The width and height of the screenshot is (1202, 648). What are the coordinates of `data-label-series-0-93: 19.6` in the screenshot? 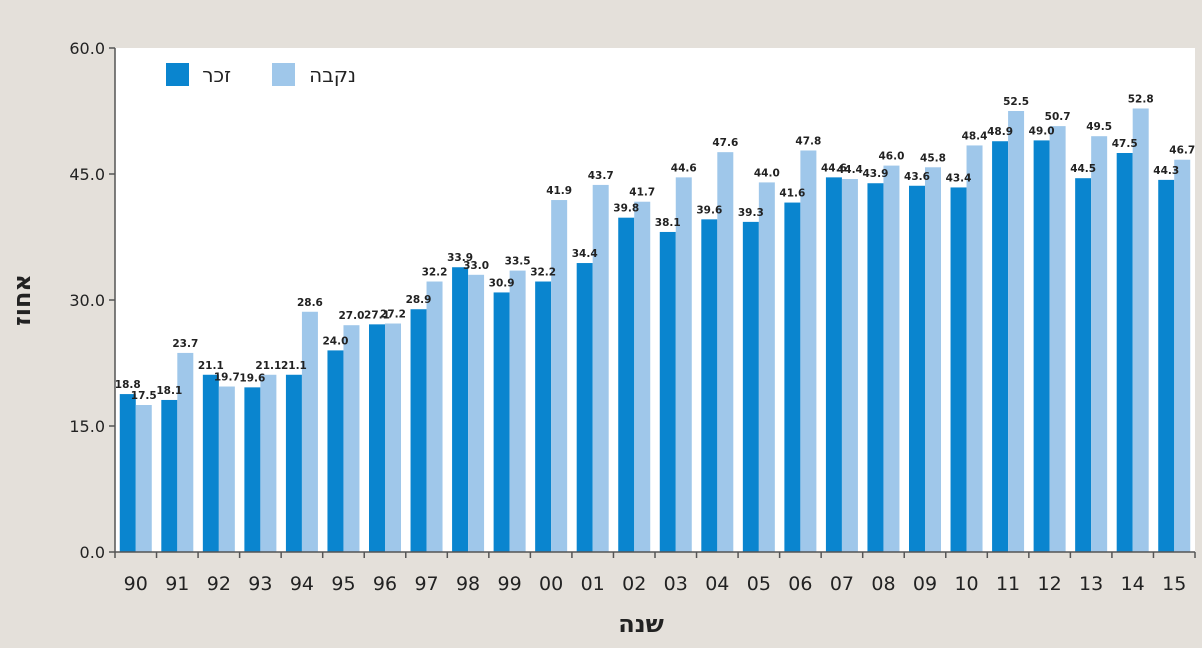 It's located at (252, 378).